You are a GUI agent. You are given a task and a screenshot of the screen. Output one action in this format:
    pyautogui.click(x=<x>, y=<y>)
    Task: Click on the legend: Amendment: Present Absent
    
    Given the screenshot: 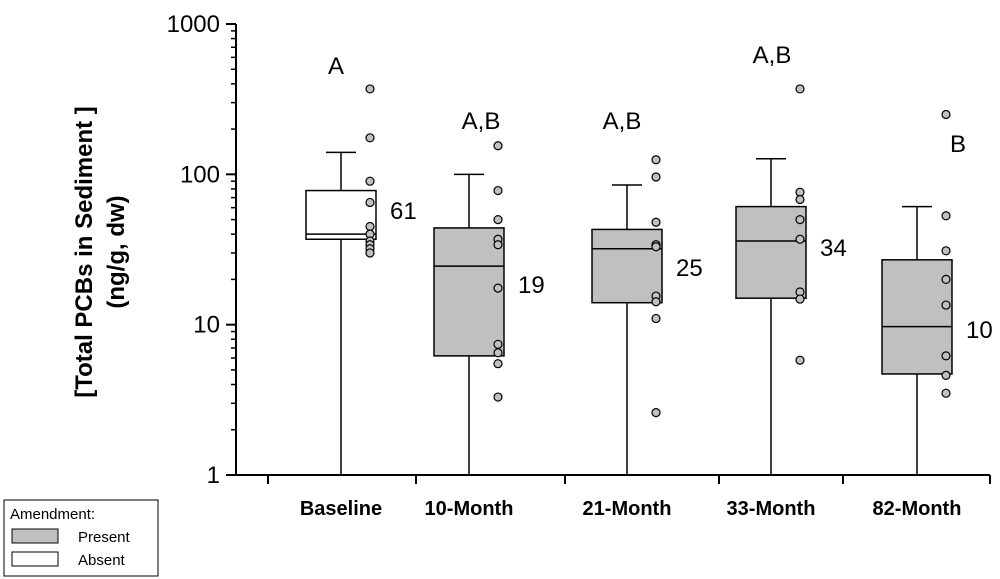 What is the action you would take?
    pyautogui.click(x=81, y=538)
    